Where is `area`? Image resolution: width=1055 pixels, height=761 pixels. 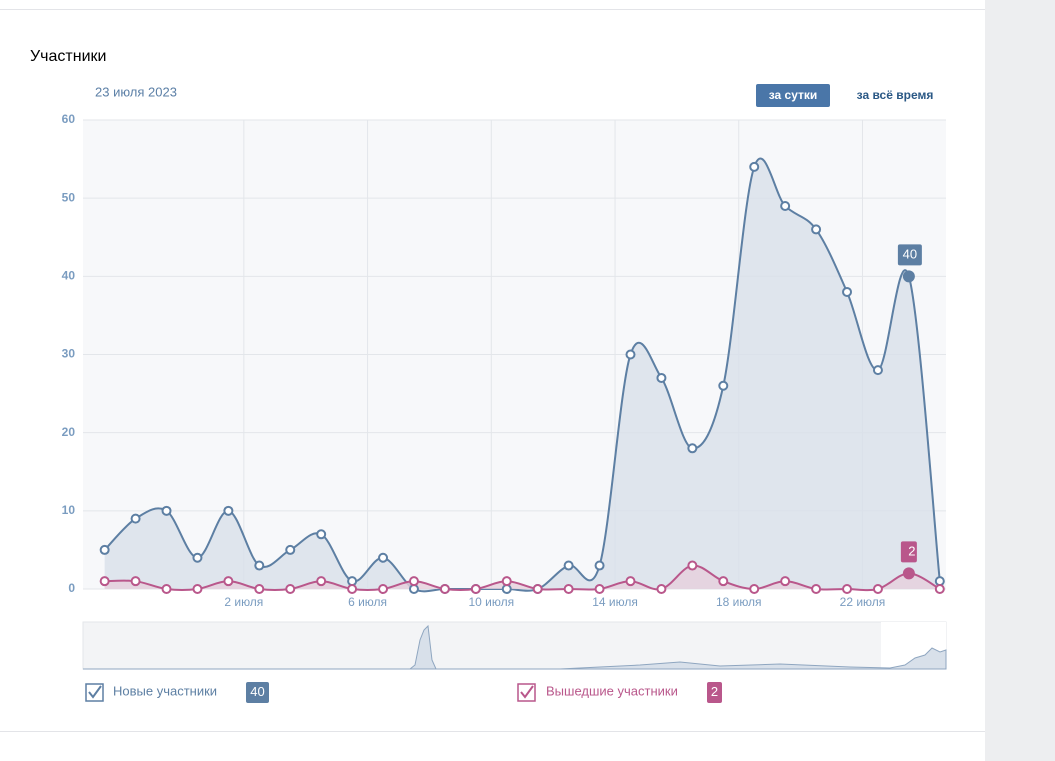 area is located at coordinates (522, 578).